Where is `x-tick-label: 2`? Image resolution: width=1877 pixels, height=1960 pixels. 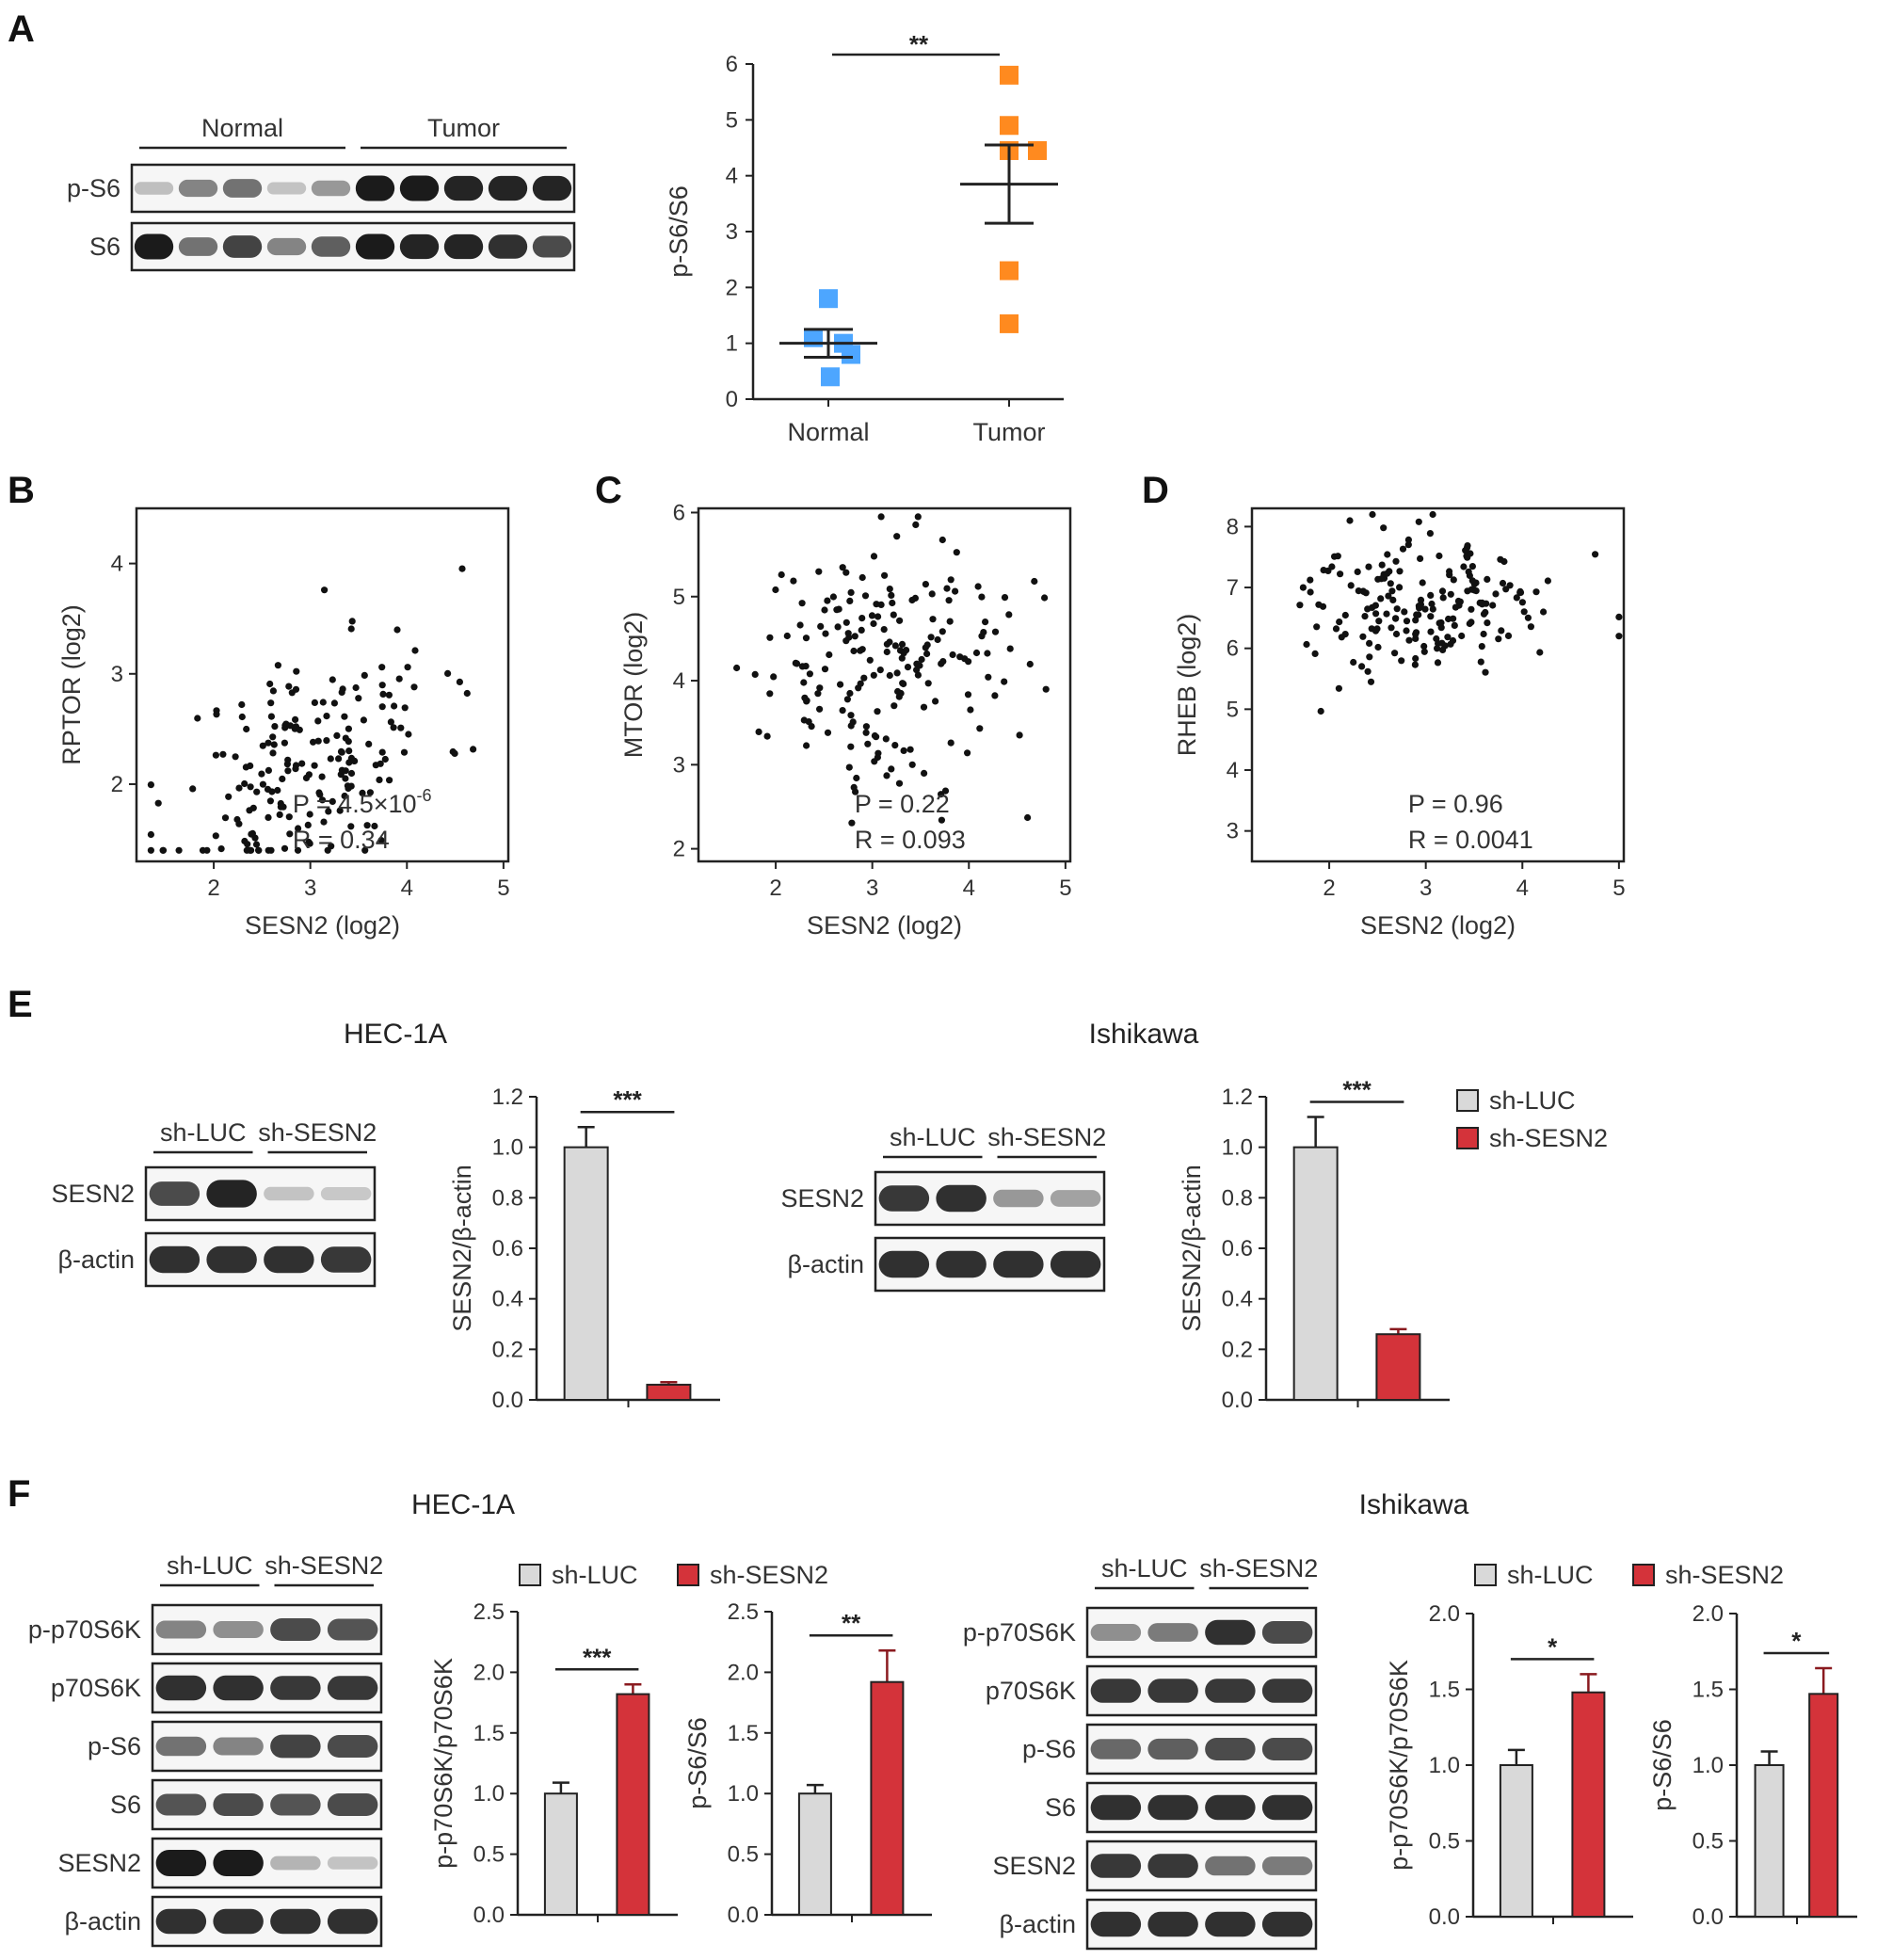
x-tick-label: 2 is located at coordinates (213, 888).